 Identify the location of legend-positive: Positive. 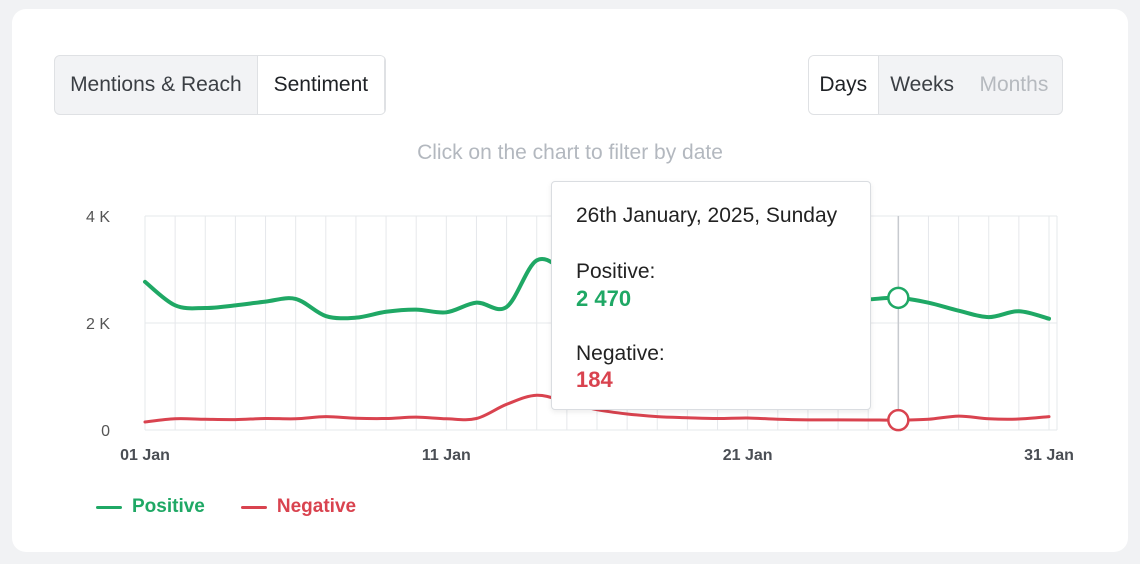
(150, 507).